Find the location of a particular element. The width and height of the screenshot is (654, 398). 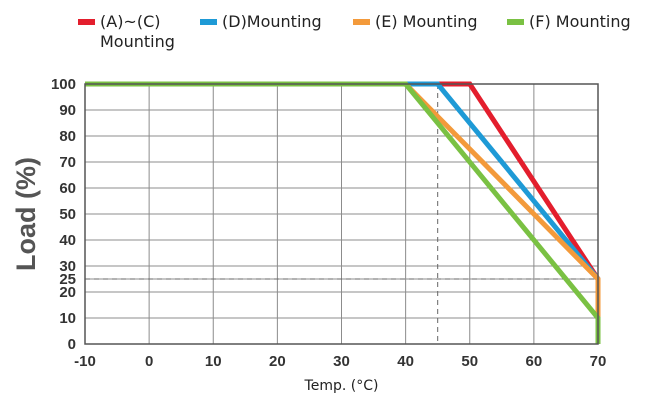

x-tick-label: 0 is located at coordinates (149, 361).